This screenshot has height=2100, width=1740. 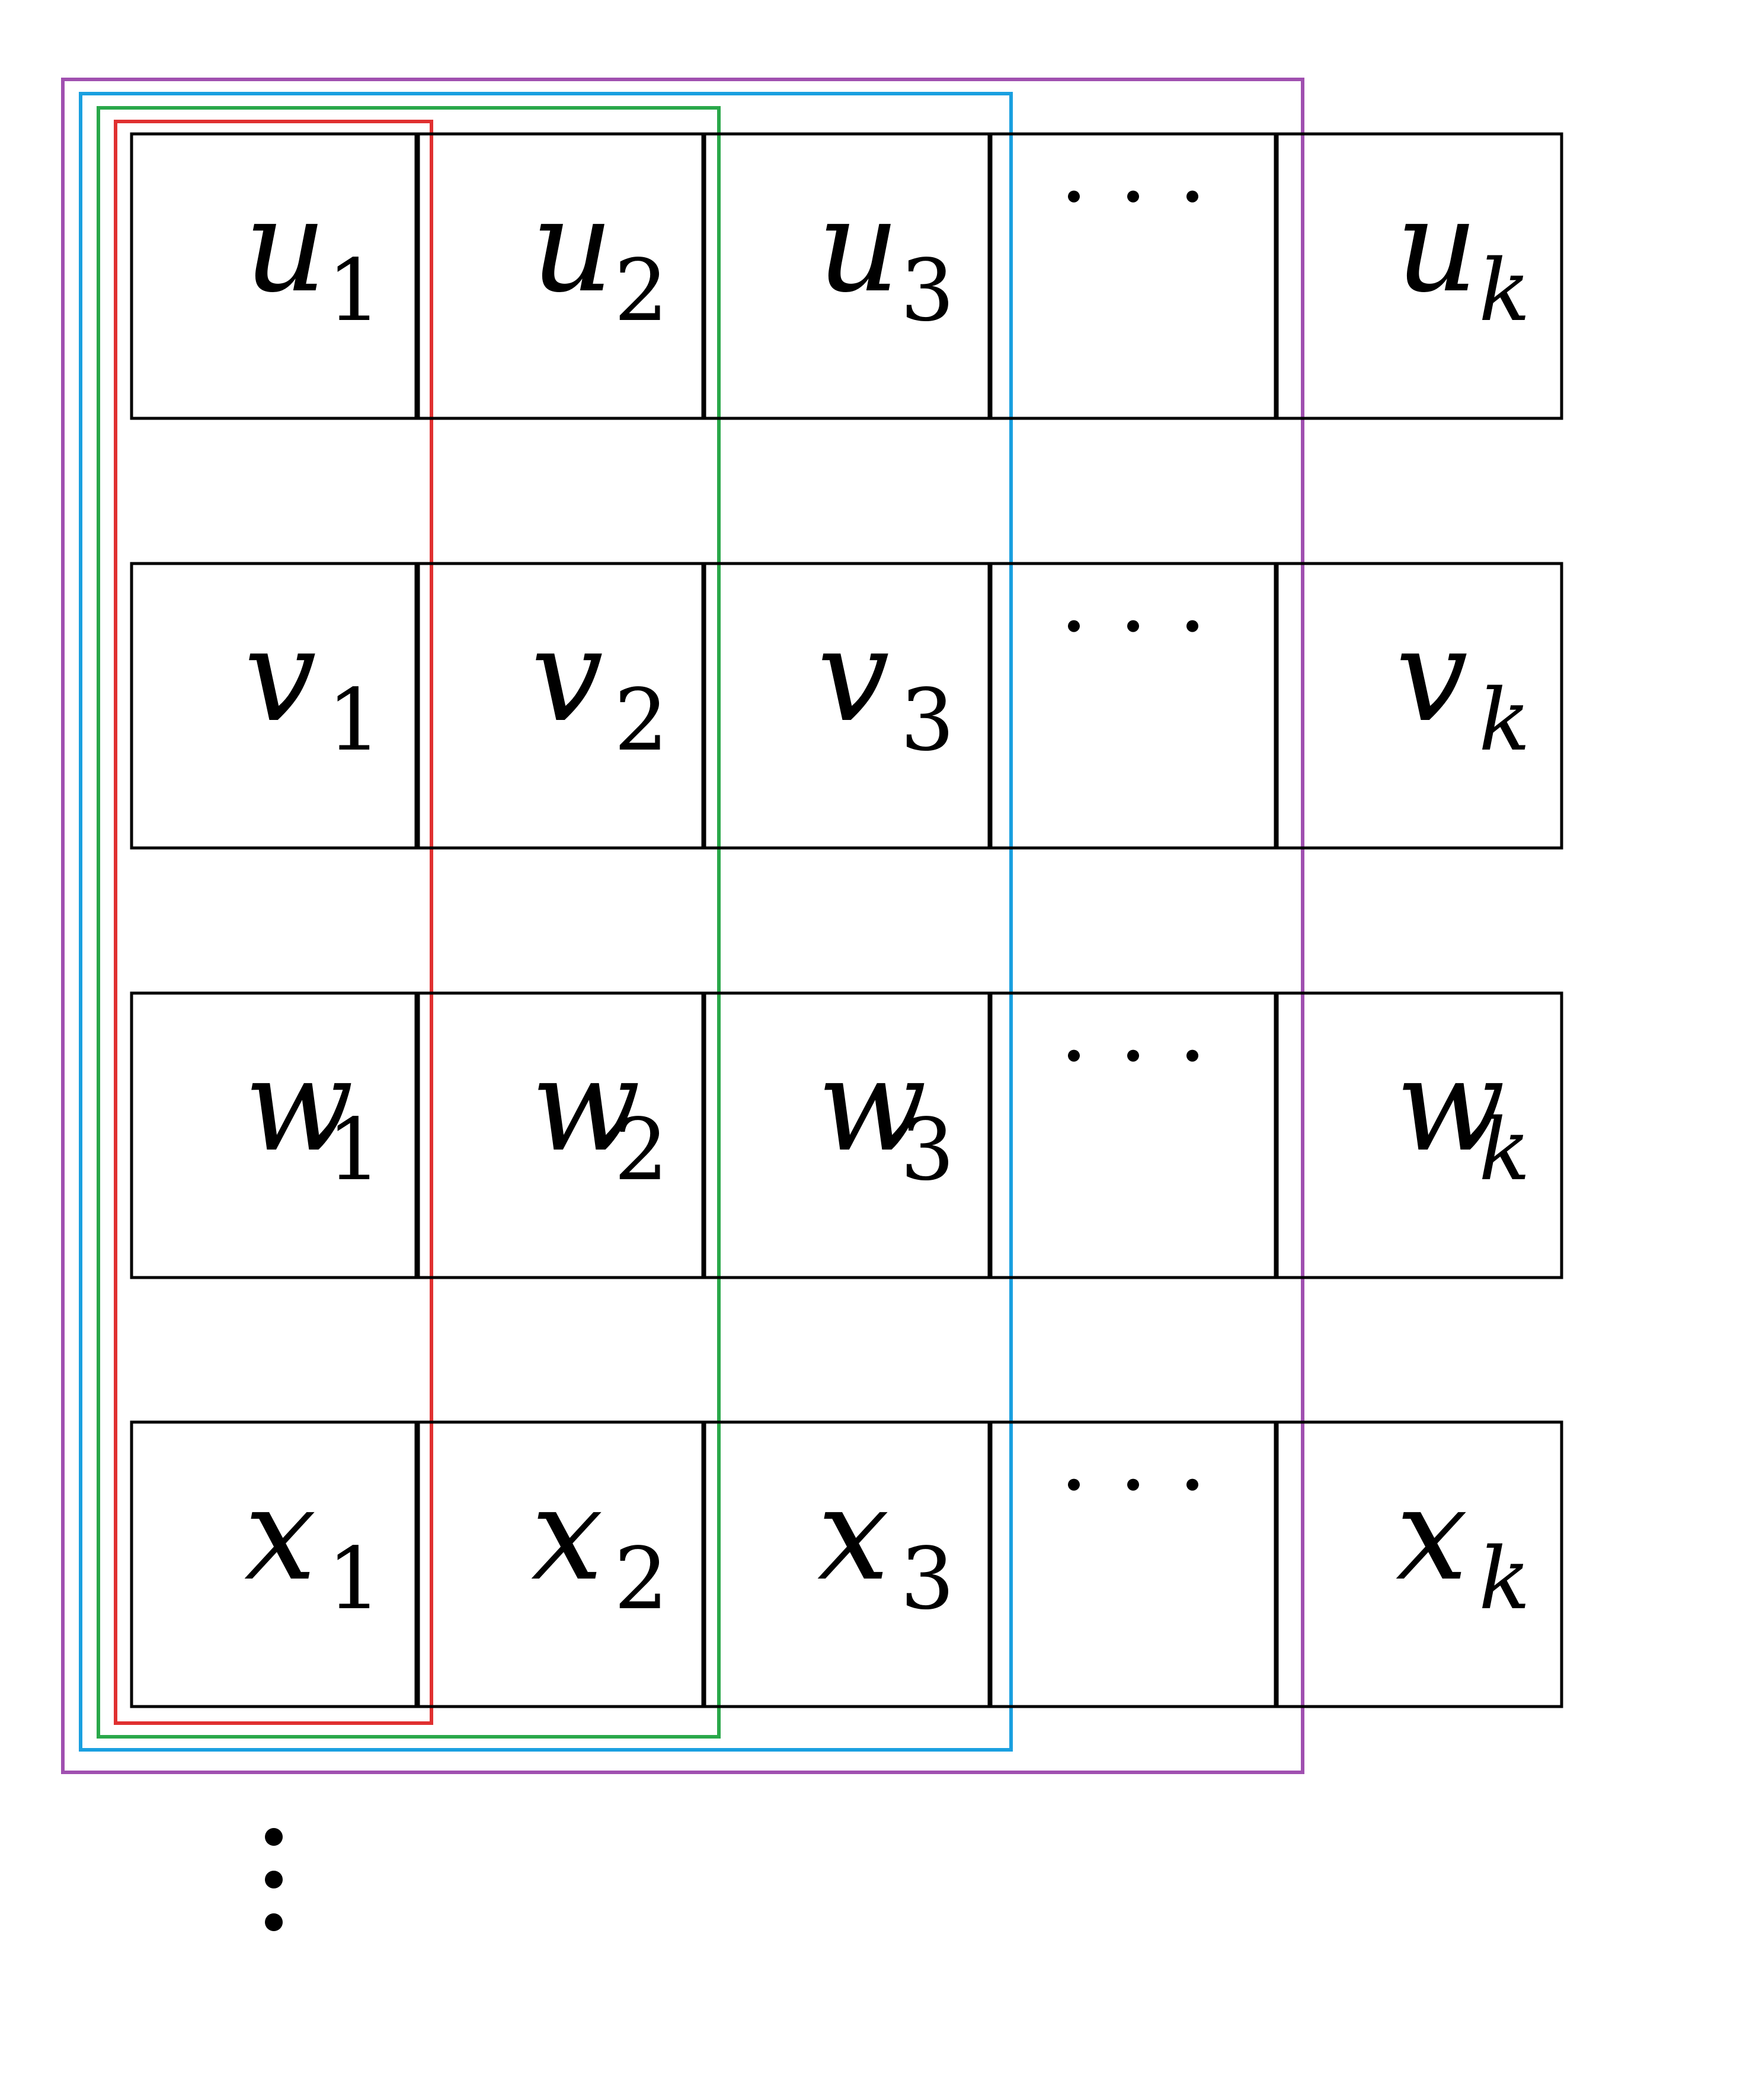 I want to click on vertical-continuation, so click(x=274, y=1879).